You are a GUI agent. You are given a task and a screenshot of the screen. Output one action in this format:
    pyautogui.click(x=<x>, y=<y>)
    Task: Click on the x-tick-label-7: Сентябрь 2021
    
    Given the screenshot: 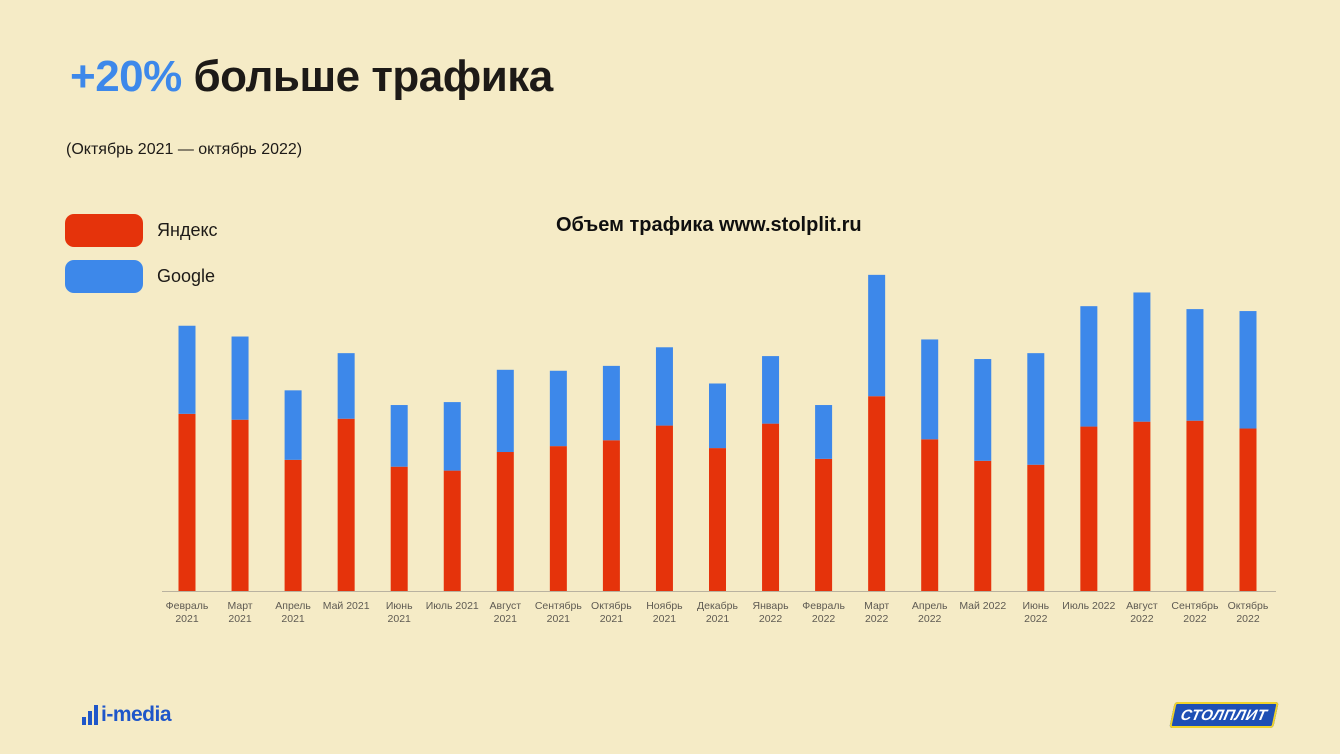 What is the action you would take?
    pyautogui.click(x=559, y=612)
    